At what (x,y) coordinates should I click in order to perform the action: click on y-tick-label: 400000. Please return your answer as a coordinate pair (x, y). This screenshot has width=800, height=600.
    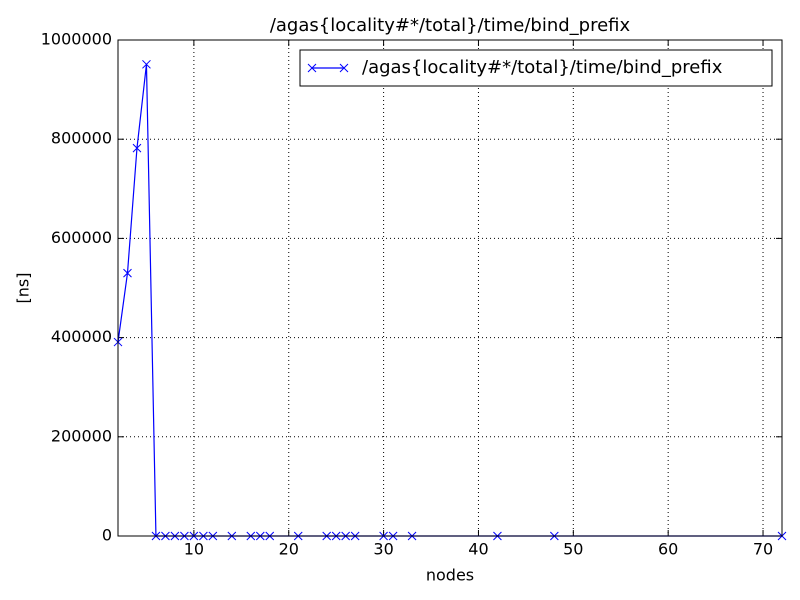
    Looking at the image, I should click on (81, 336).